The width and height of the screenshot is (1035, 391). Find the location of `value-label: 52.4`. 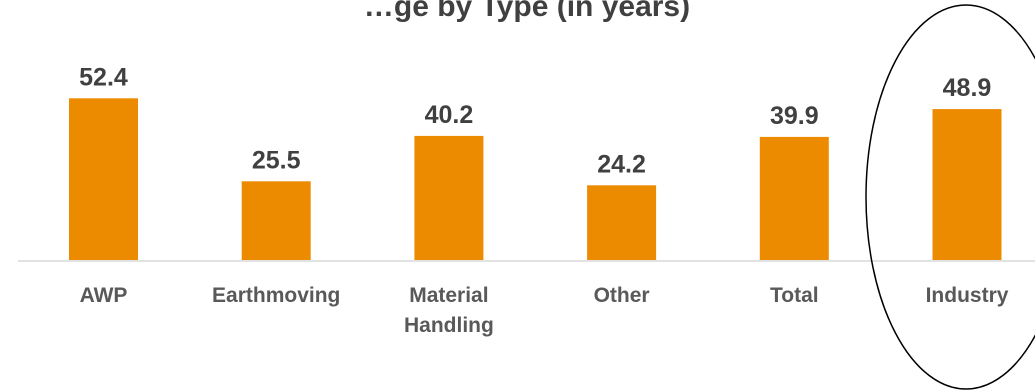

value-label: 52.4 is located at coordinates (103, 77).